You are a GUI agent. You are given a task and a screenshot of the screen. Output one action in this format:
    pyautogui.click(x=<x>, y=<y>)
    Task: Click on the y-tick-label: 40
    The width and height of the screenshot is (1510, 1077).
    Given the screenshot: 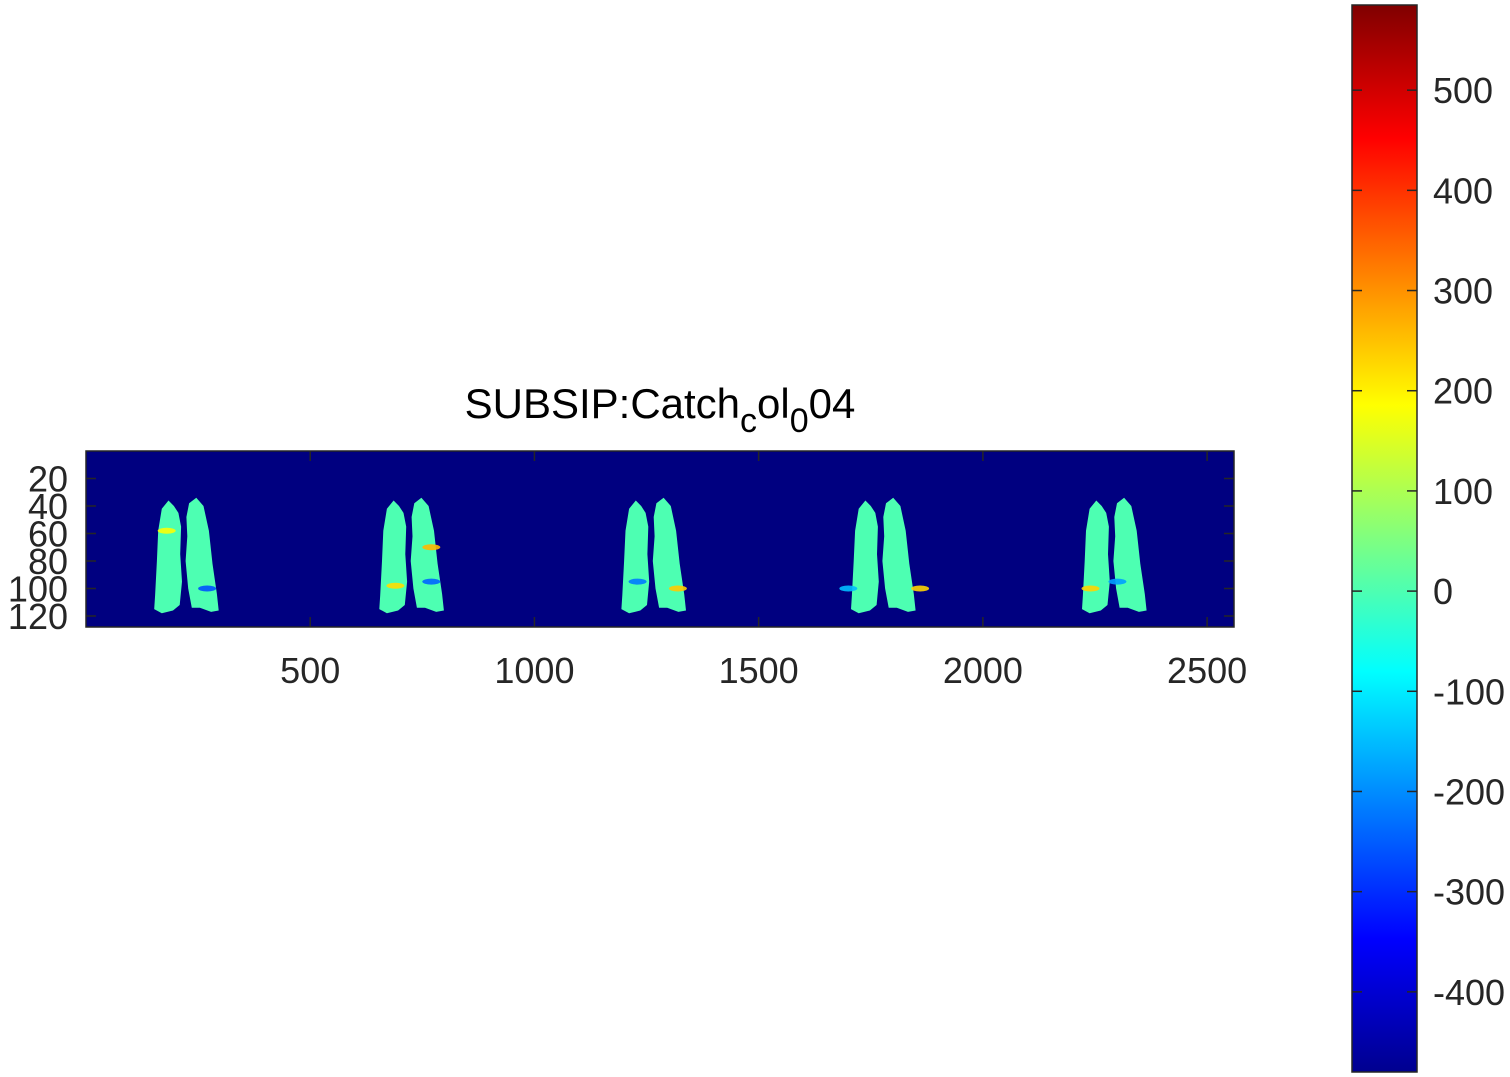 What is the action you would take?
    pyautogui.click(x=48, y=506)
    